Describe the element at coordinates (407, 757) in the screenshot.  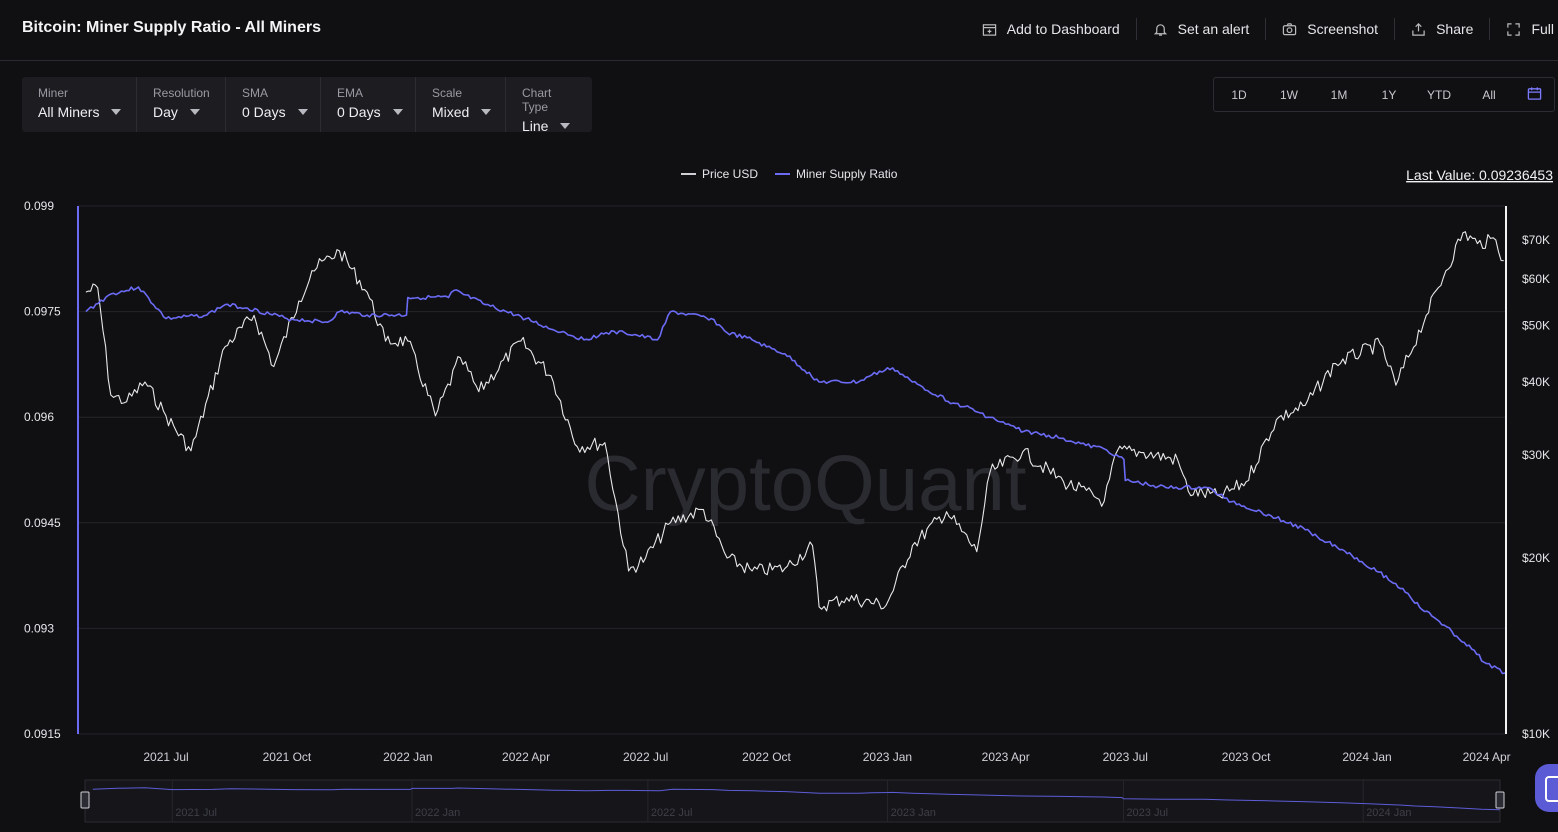
I see `x-tick-label: 2022 Jan` at that location.